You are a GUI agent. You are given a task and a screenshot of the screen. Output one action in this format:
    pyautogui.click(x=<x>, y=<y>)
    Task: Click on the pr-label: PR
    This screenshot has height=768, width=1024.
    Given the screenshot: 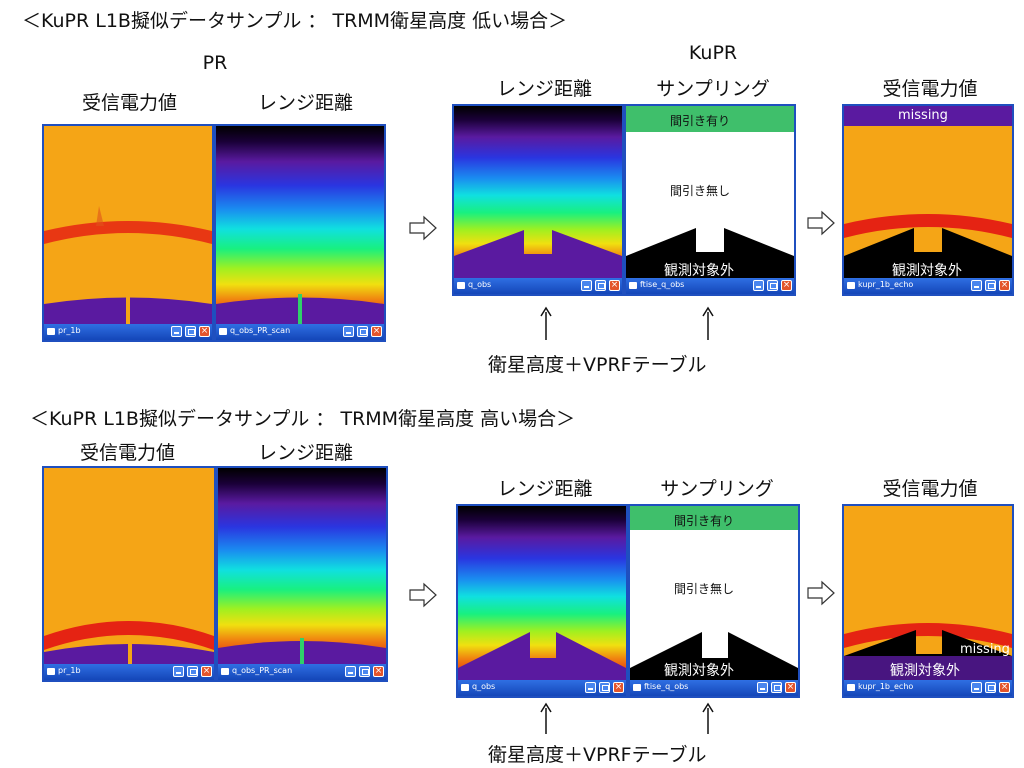 What is the action you would take?
    pyautogui.click(x=215, y=63)
    